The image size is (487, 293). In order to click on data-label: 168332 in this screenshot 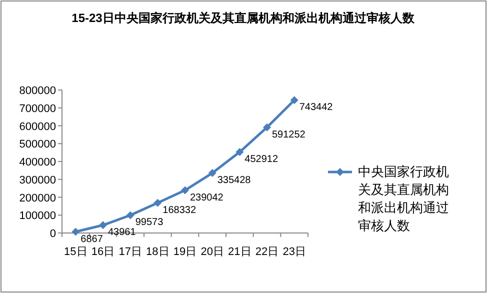, I will do `click(179, 210)`.